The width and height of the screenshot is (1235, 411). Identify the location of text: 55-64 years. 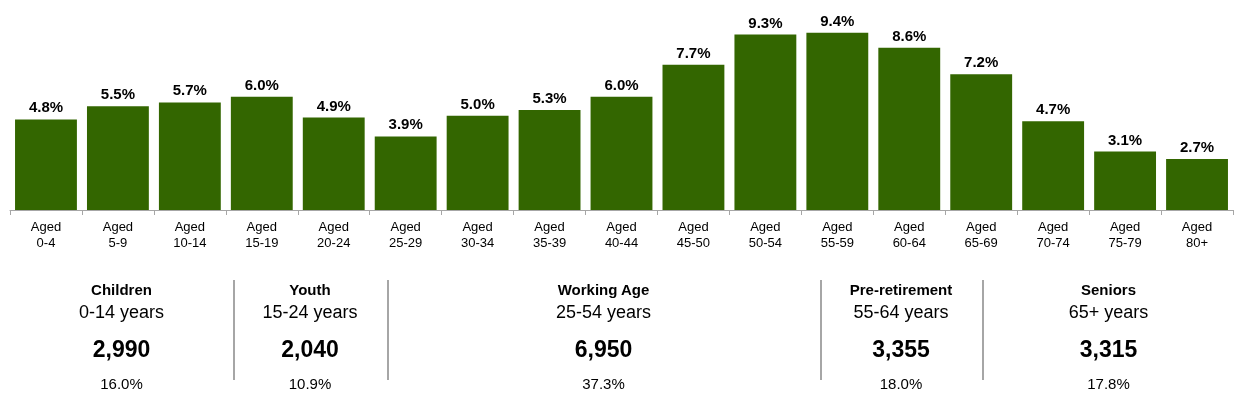
(901, 312).